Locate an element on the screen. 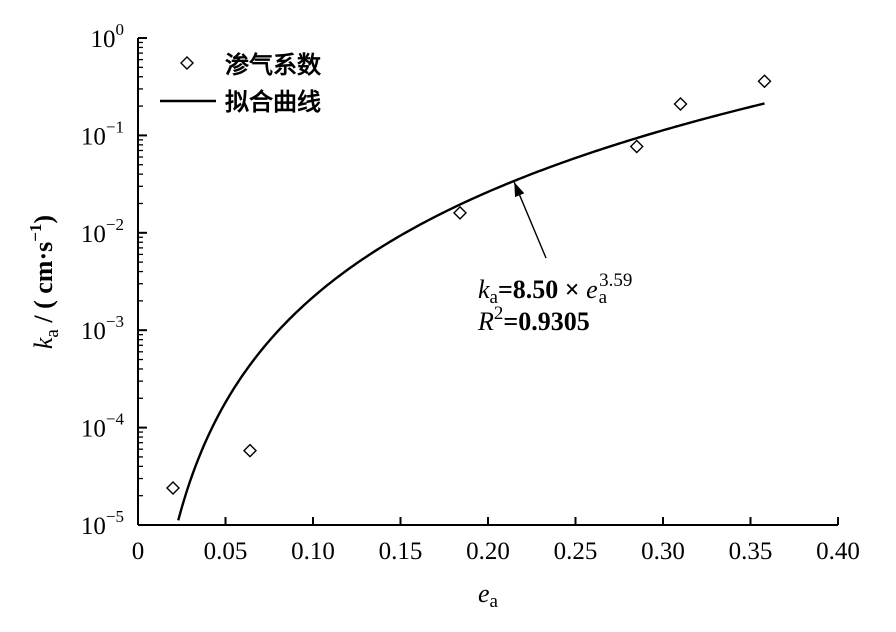 Image resolution: width=896 pixels, height=632 pixels. legend: 渗气系数 拟合曲线 is located at coordinates (241, 83).